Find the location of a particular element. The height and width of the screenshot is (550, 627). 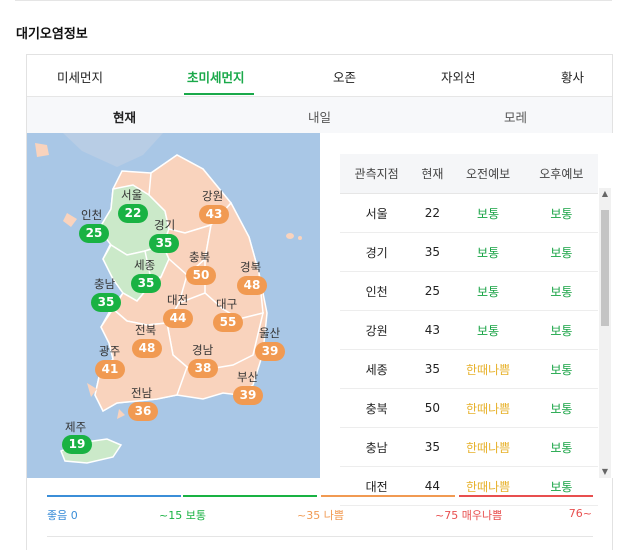

region-value-incheon: 25 is located at coordinates (94, 233).